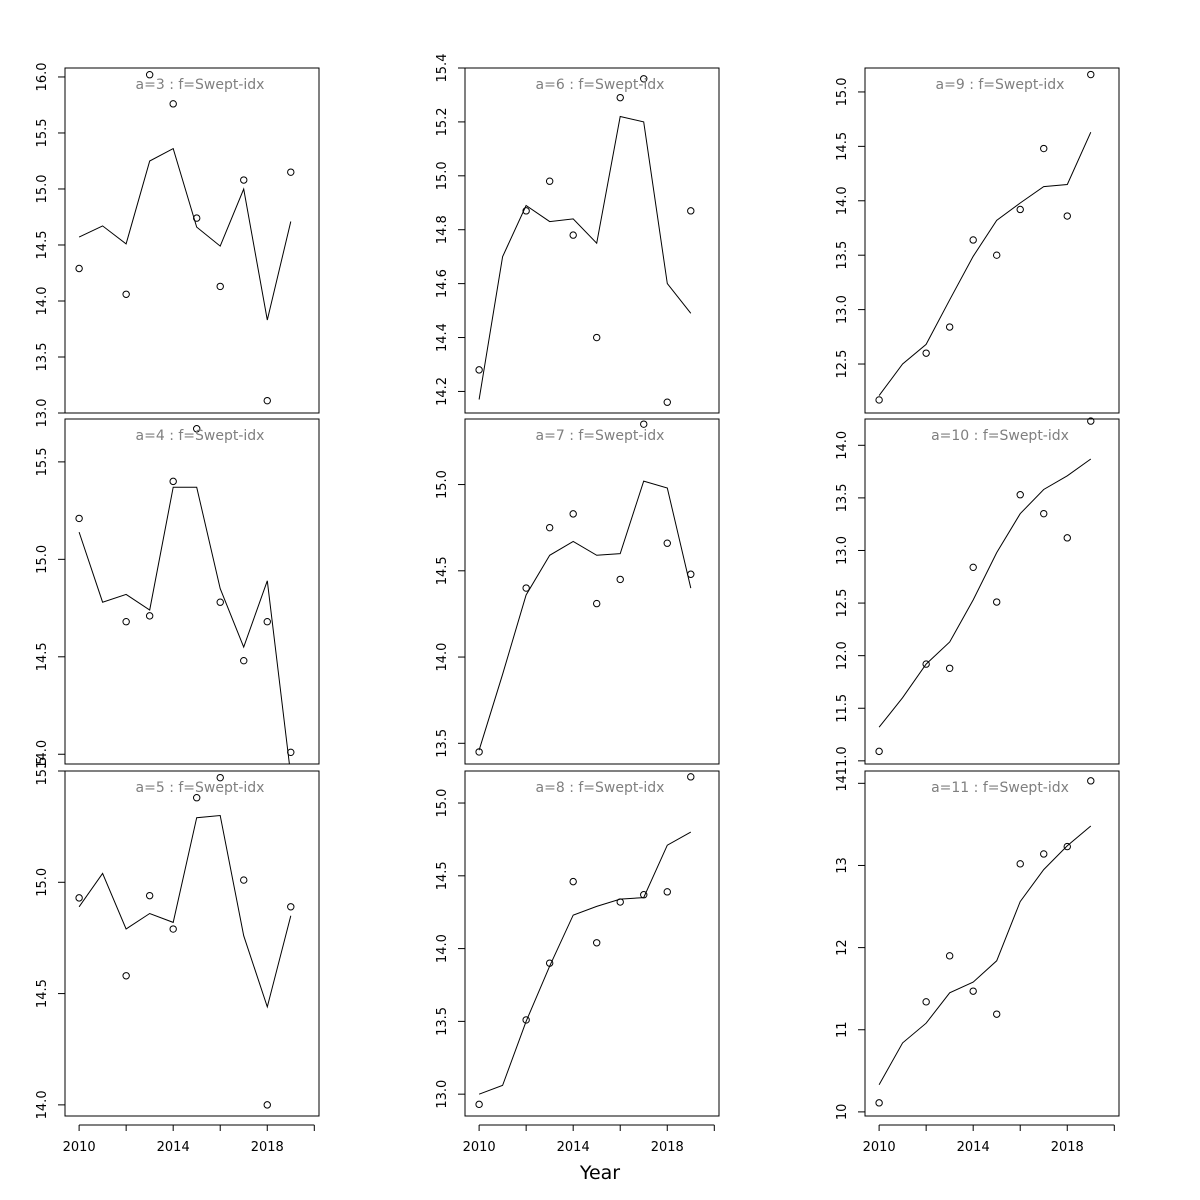  Describe the element at coordinates (442, 68) in the screenshot. I see `y-tick-label: 15.4` at that location.